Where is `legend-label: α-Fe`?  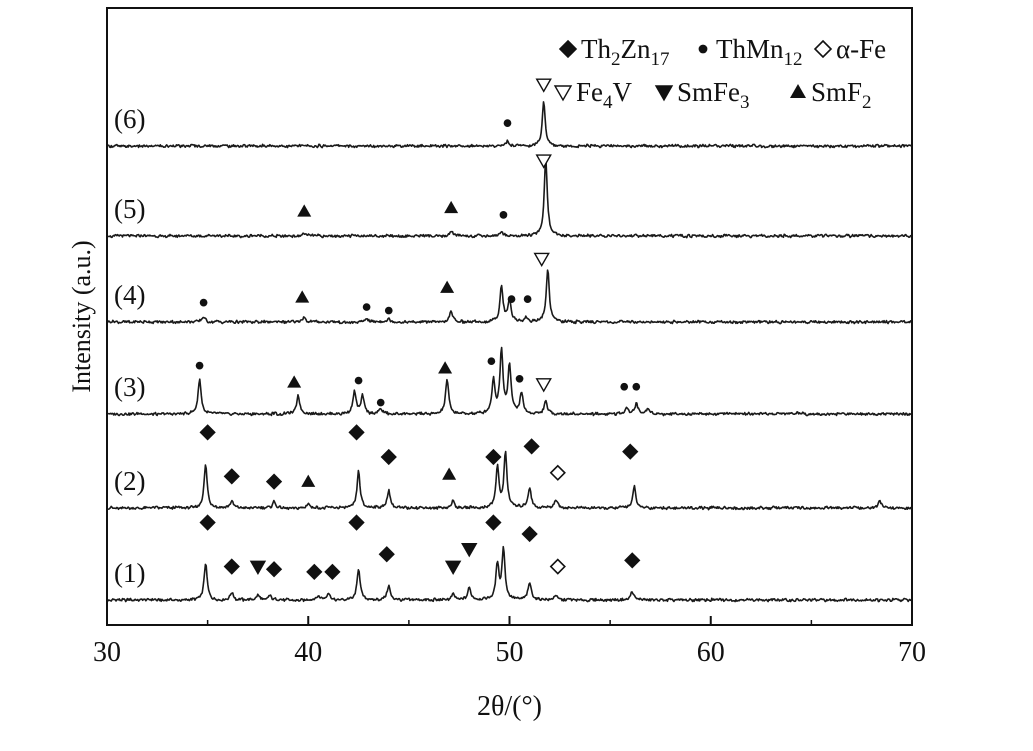 legend-label: α-Fe is located at coordinates (861, 49).